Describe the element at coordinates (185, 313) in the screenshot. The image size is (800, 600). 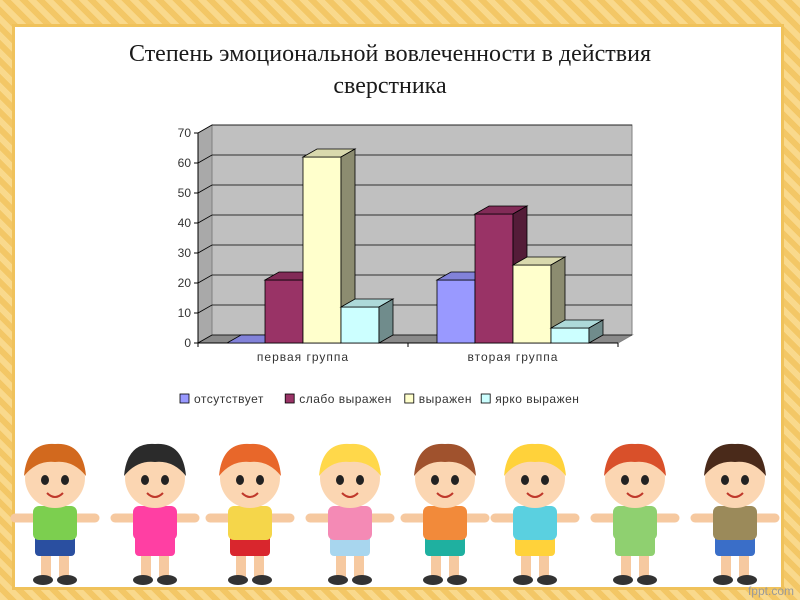
I see `y-tick-label: 10` at that location.